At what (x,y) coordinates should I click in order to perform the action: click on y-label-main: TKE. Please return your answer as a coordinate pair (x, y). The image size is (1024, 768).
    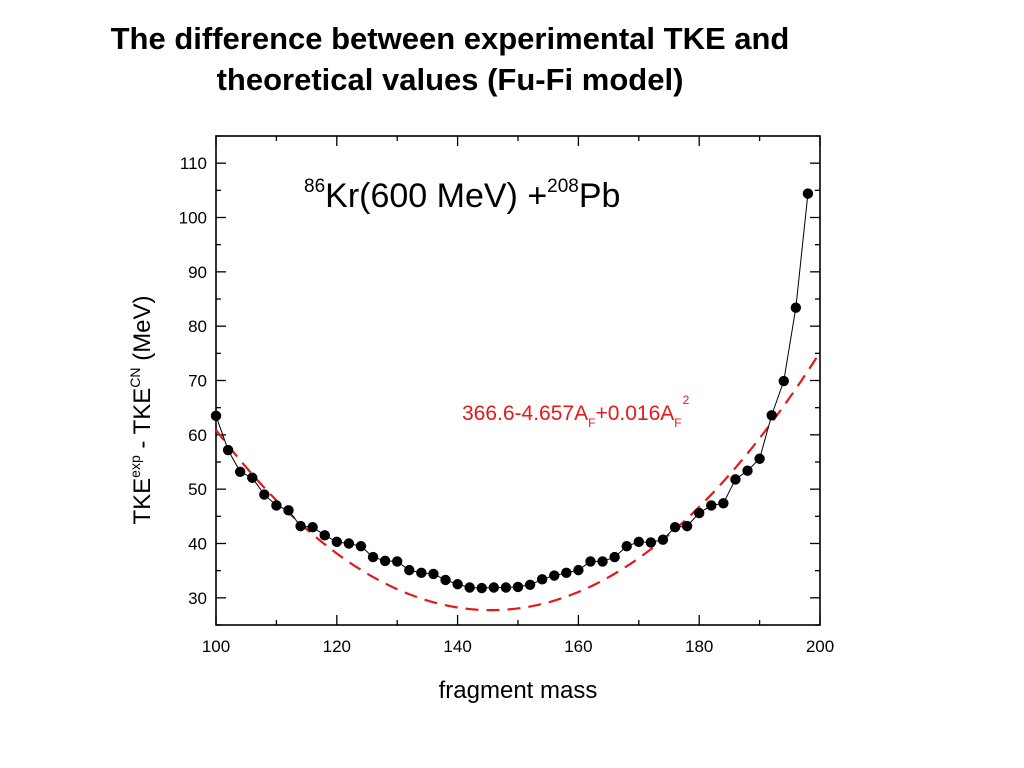
    Looking at the image, I should click on (142, 501).